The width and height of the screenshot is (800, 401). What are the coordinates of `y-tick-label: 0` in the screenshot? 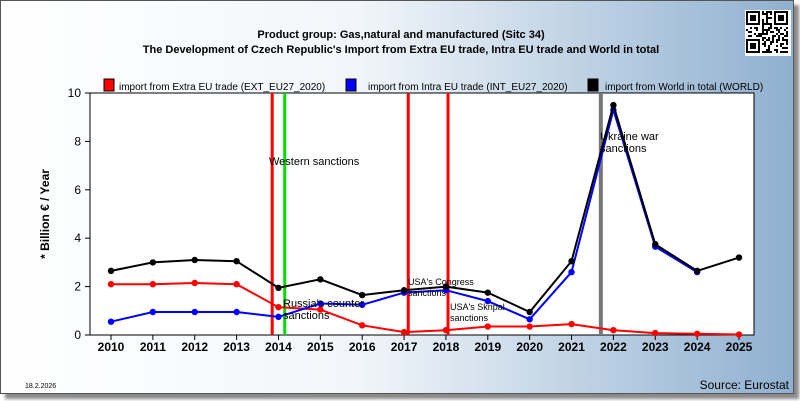 It's located at (77, 335).